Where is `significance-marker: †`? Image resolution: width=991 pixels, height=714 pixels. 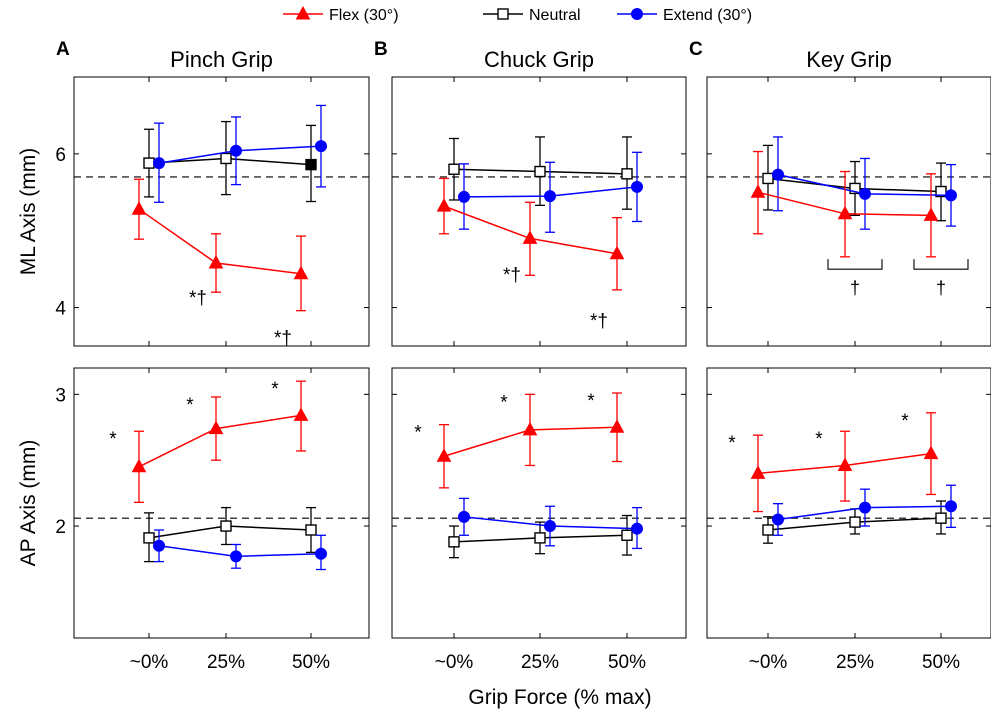
significance-marker: † is located at coordinates (855, 288).